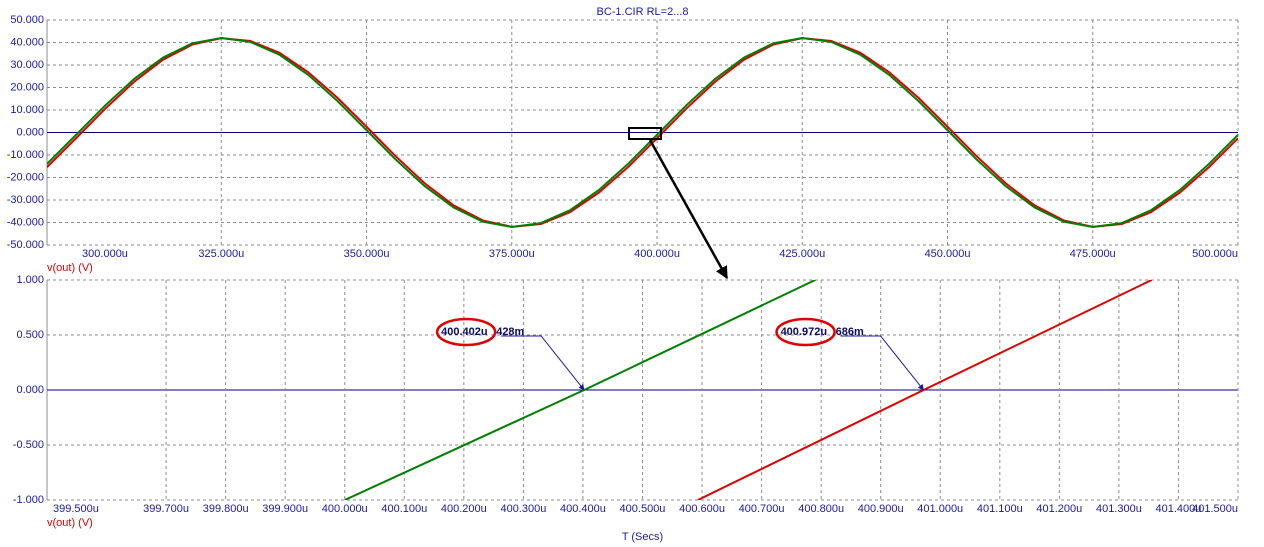 This screenshot has height=547, width=1264. Describe the element at coordinates (688, 209) in the screenshot. I see `zoom-arrow` at that location.